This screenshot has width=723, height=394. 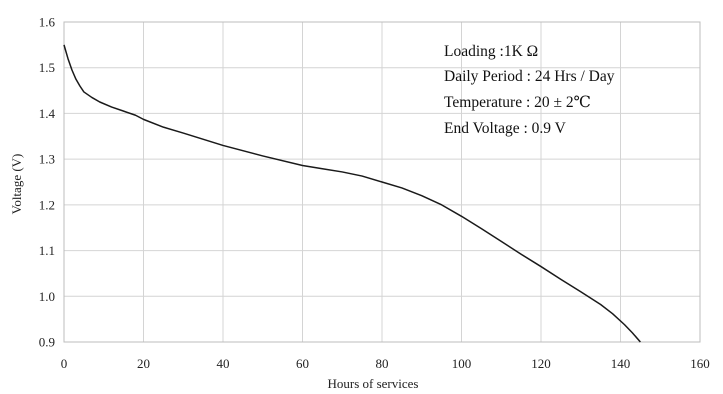 I want to click on y-tick-label: 1.5, so click(x=47, y=67).